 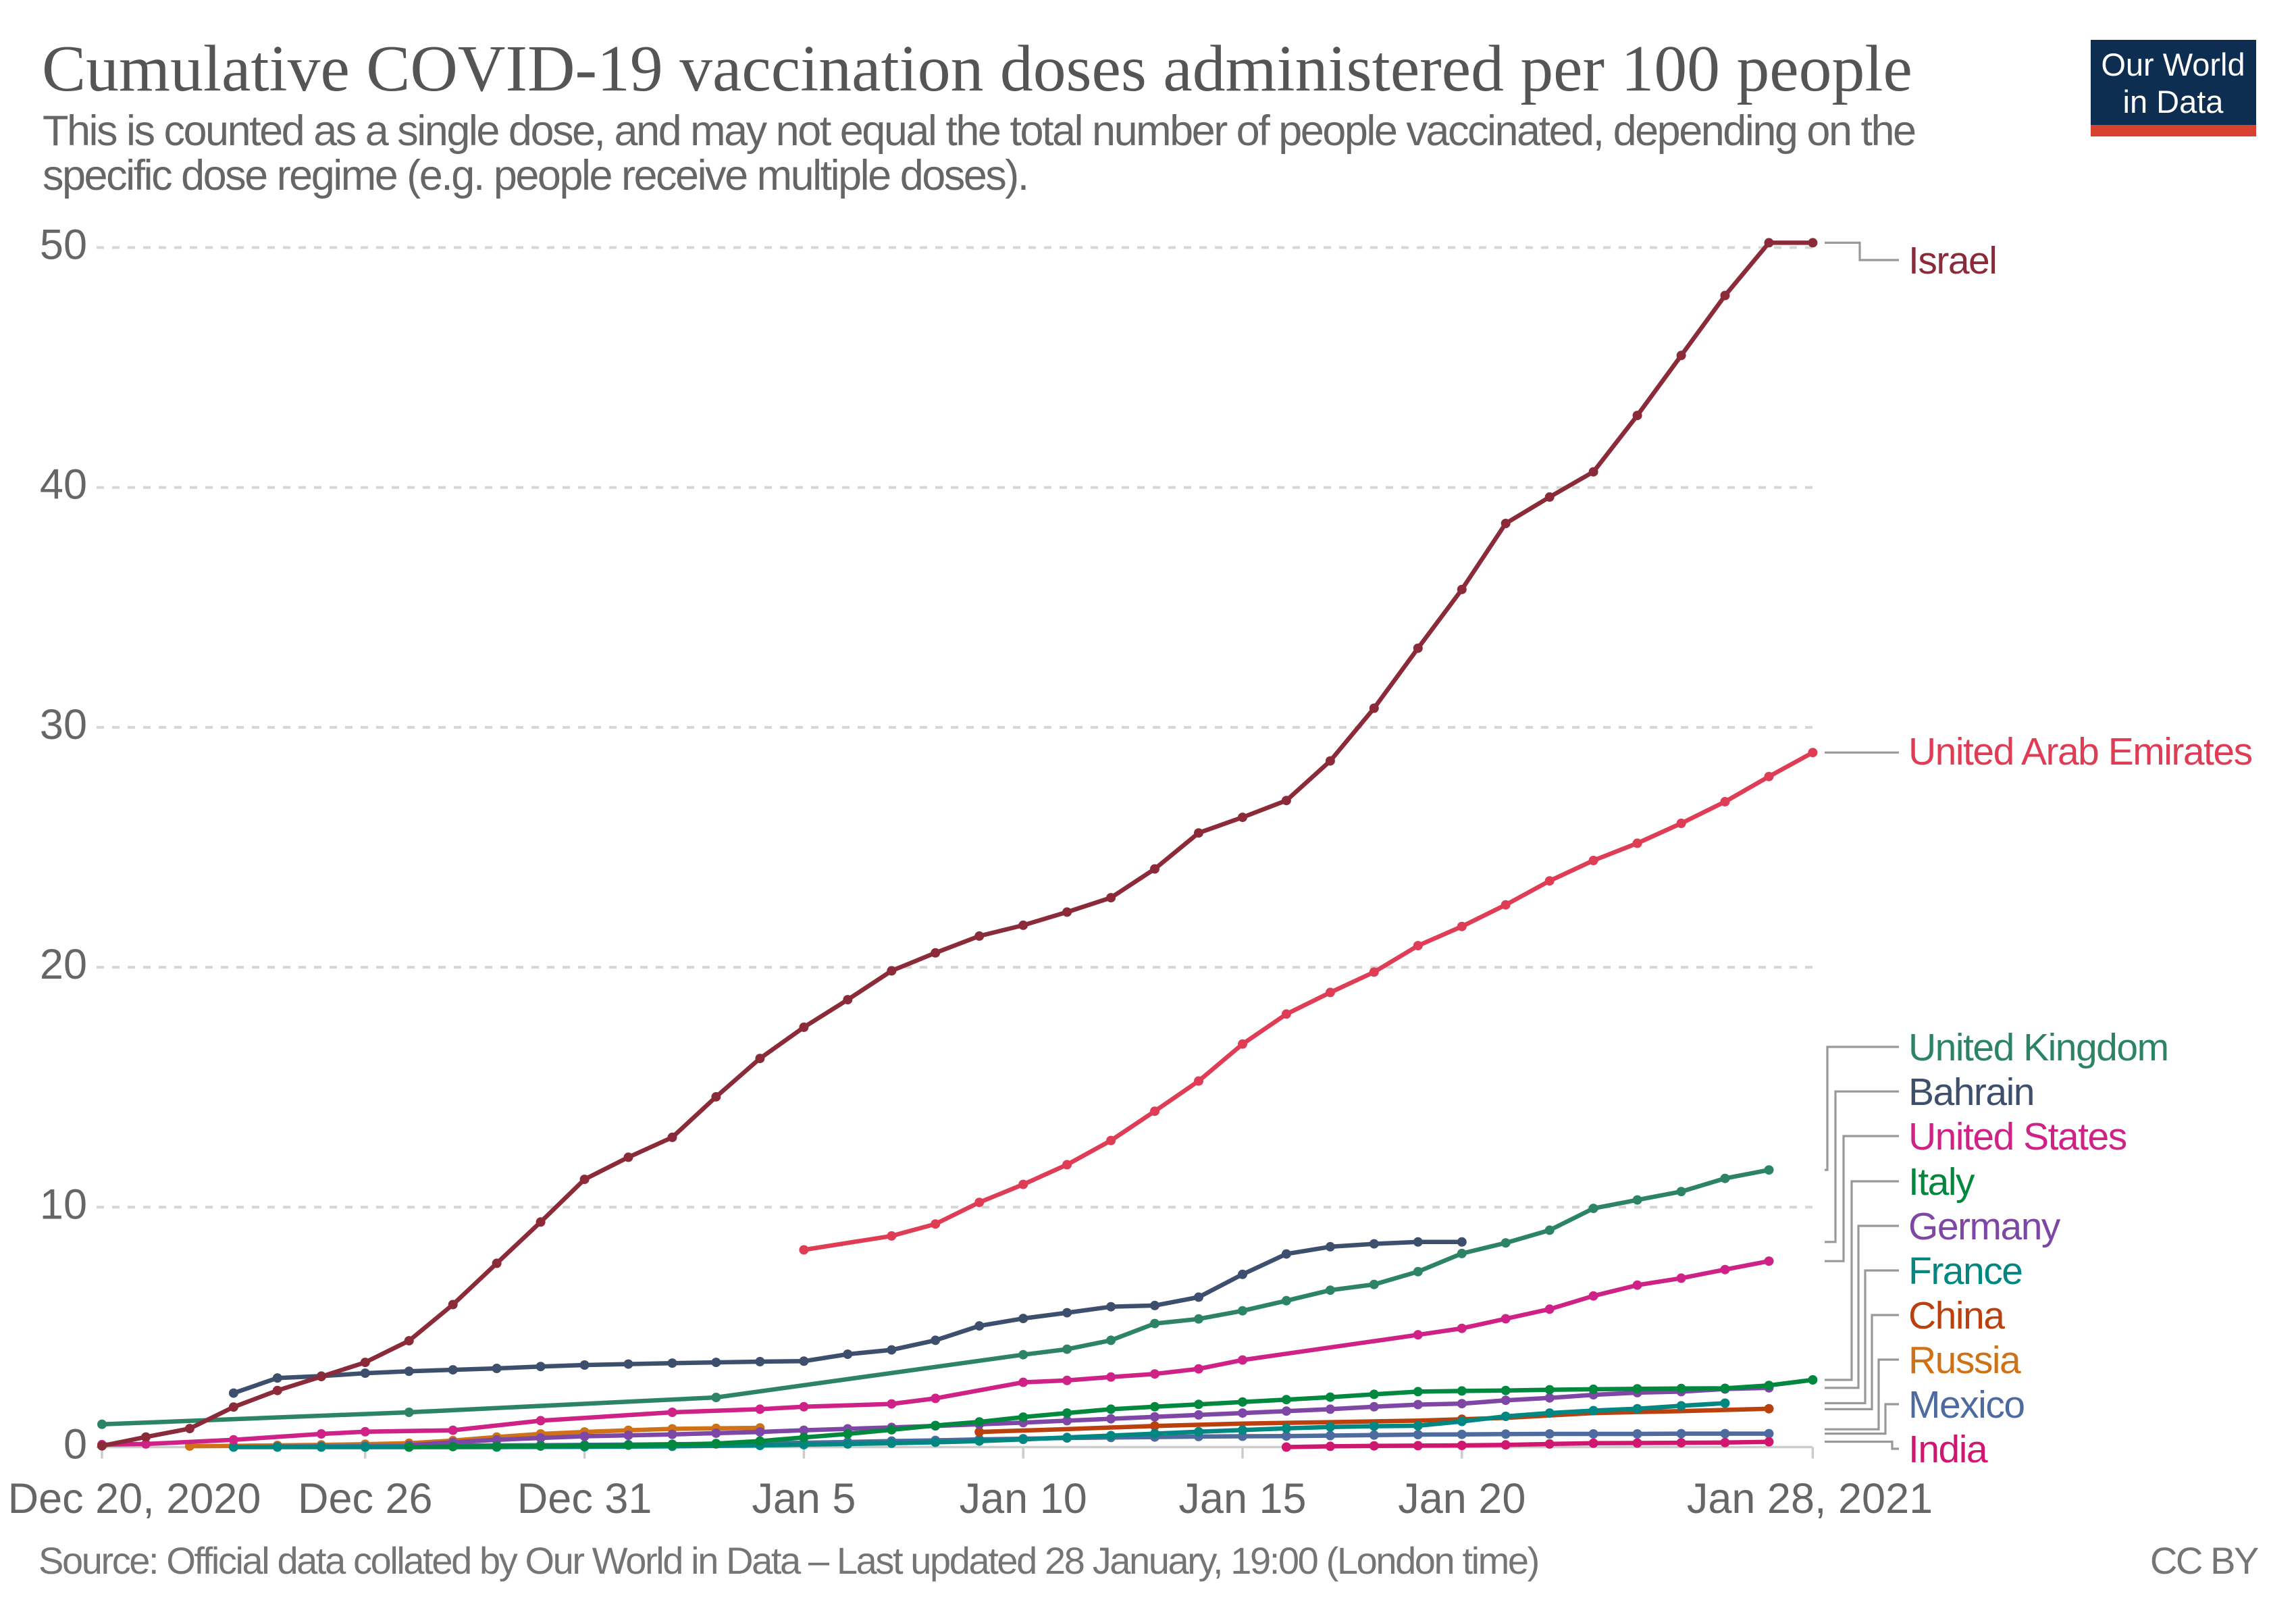 I want to click on svg-text: United States, so click(x=2017, y=1136).